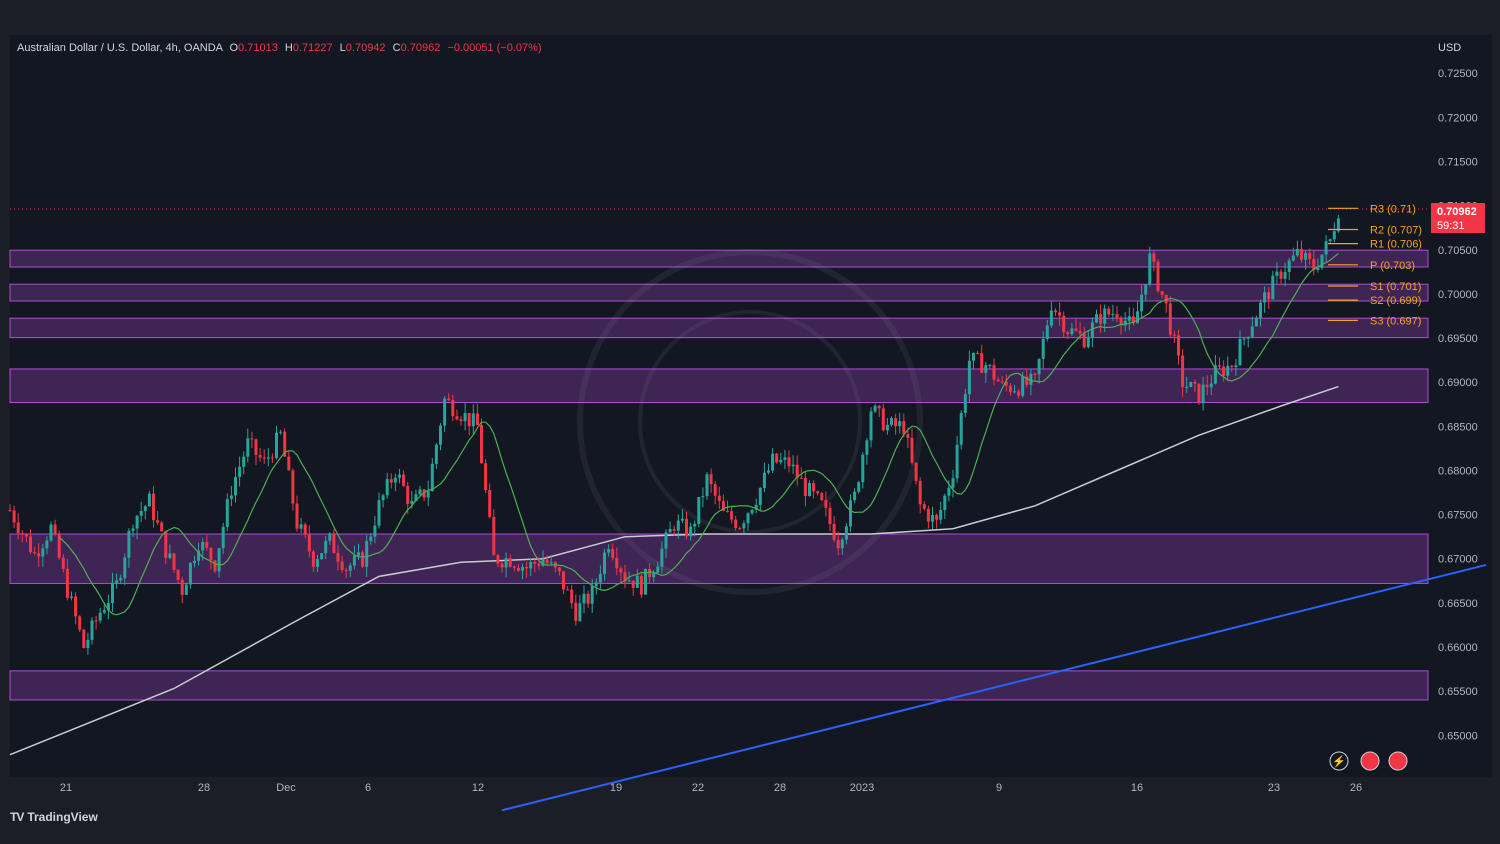  Describe the element at coordinates (1339, 761) in the screenshot. I see `lightning-icon` at that location.